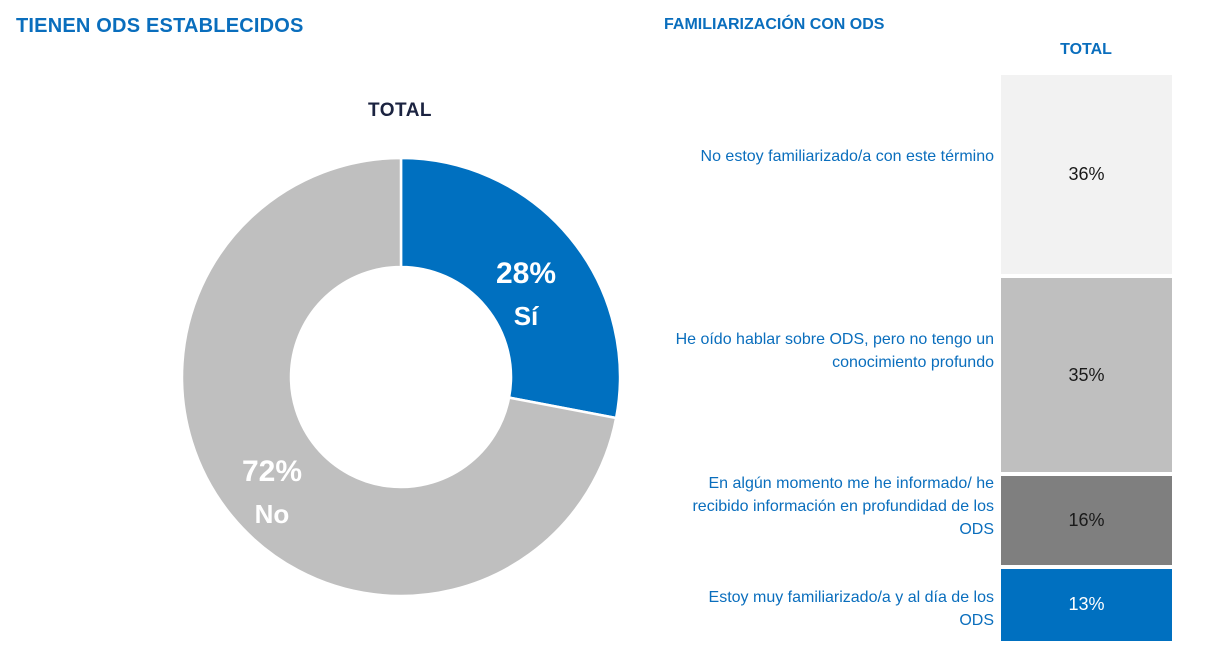 The height and width of the screenshot is (665, 1220). I want to click on bar-segment: 36%, so click(1086, 175).